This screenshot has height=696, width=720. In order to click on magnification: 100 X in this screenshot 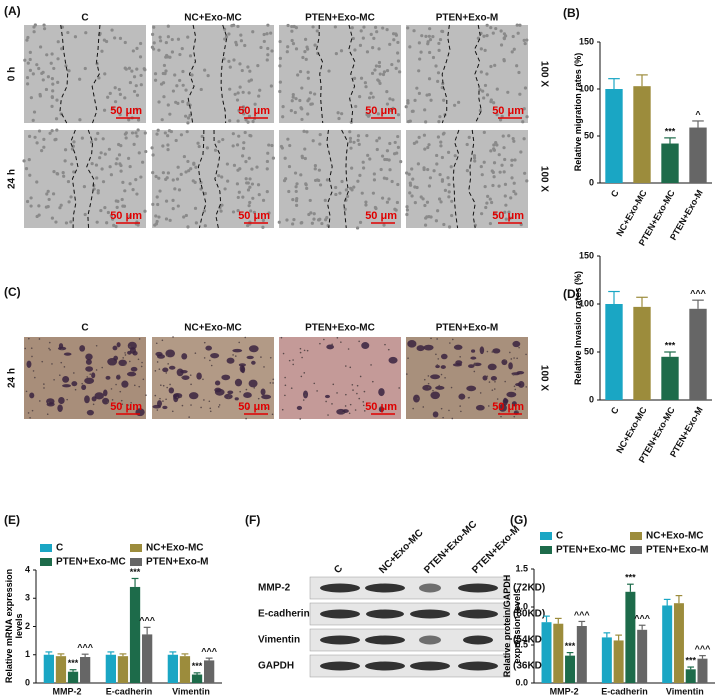, I will do `click(543, 74)`.